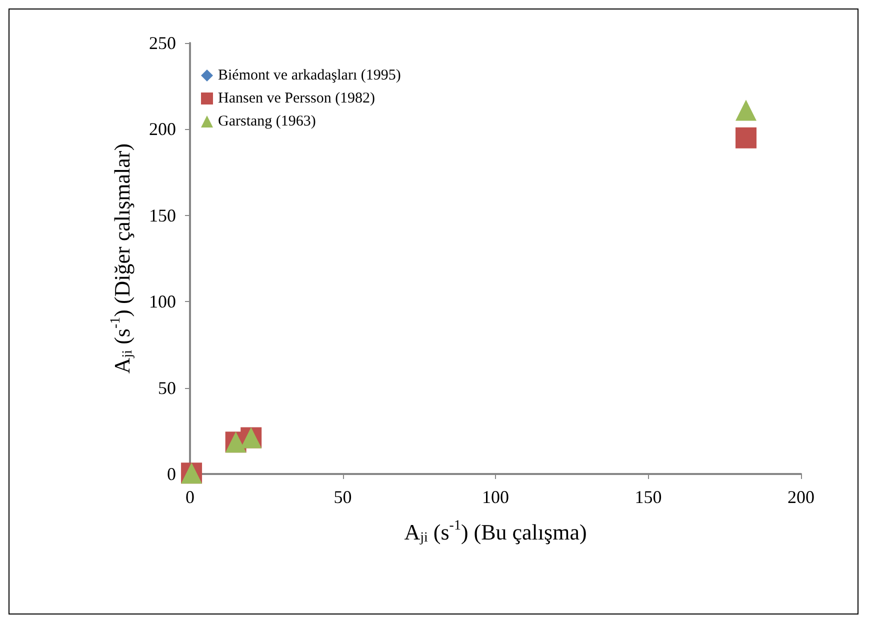  I want to click on y-tick-label: 50, so click(167, 388).